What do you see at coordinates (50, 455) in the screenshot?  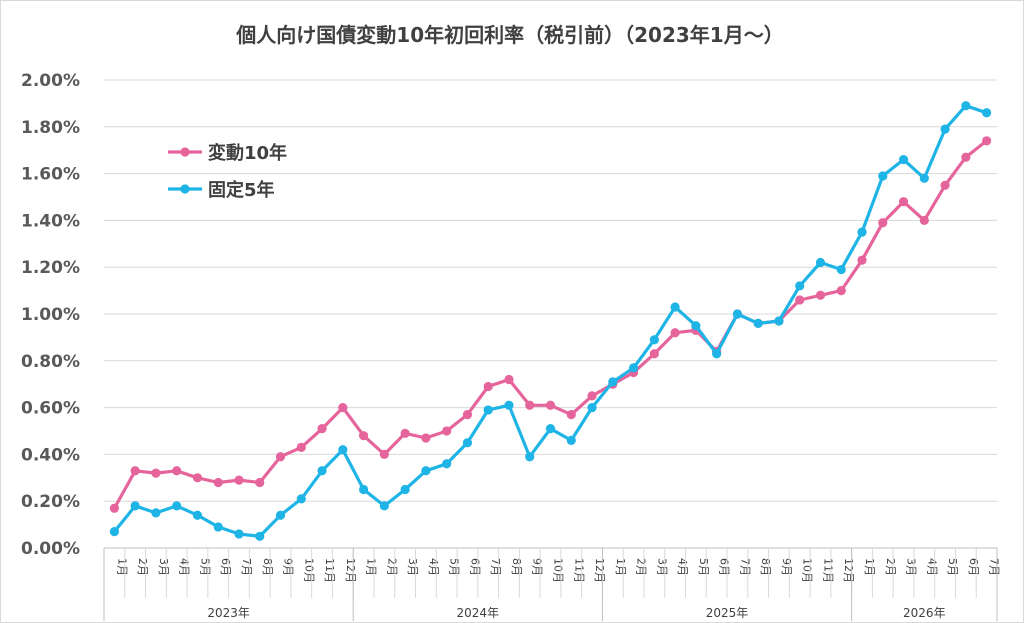 I see `y-tick-label: 0.40%` at bounding box center [50, 455].